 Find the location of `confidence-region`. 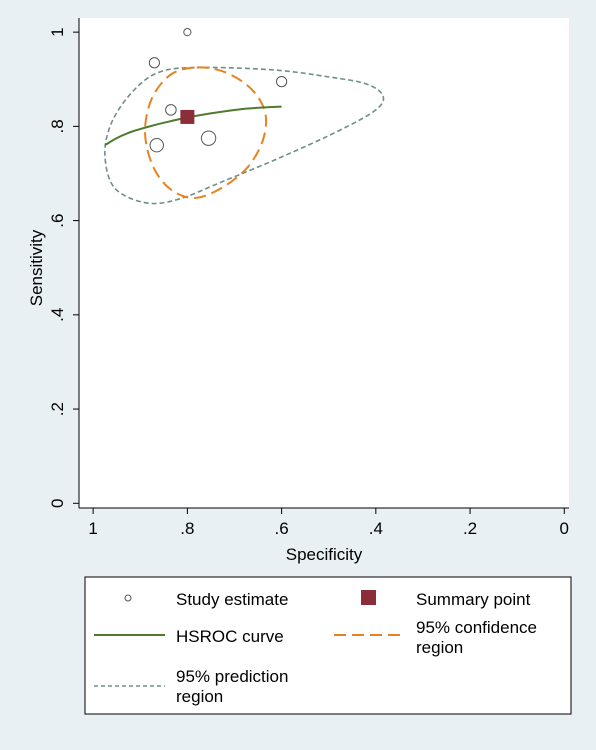

confidence-region is located at coordinates (205, 133).